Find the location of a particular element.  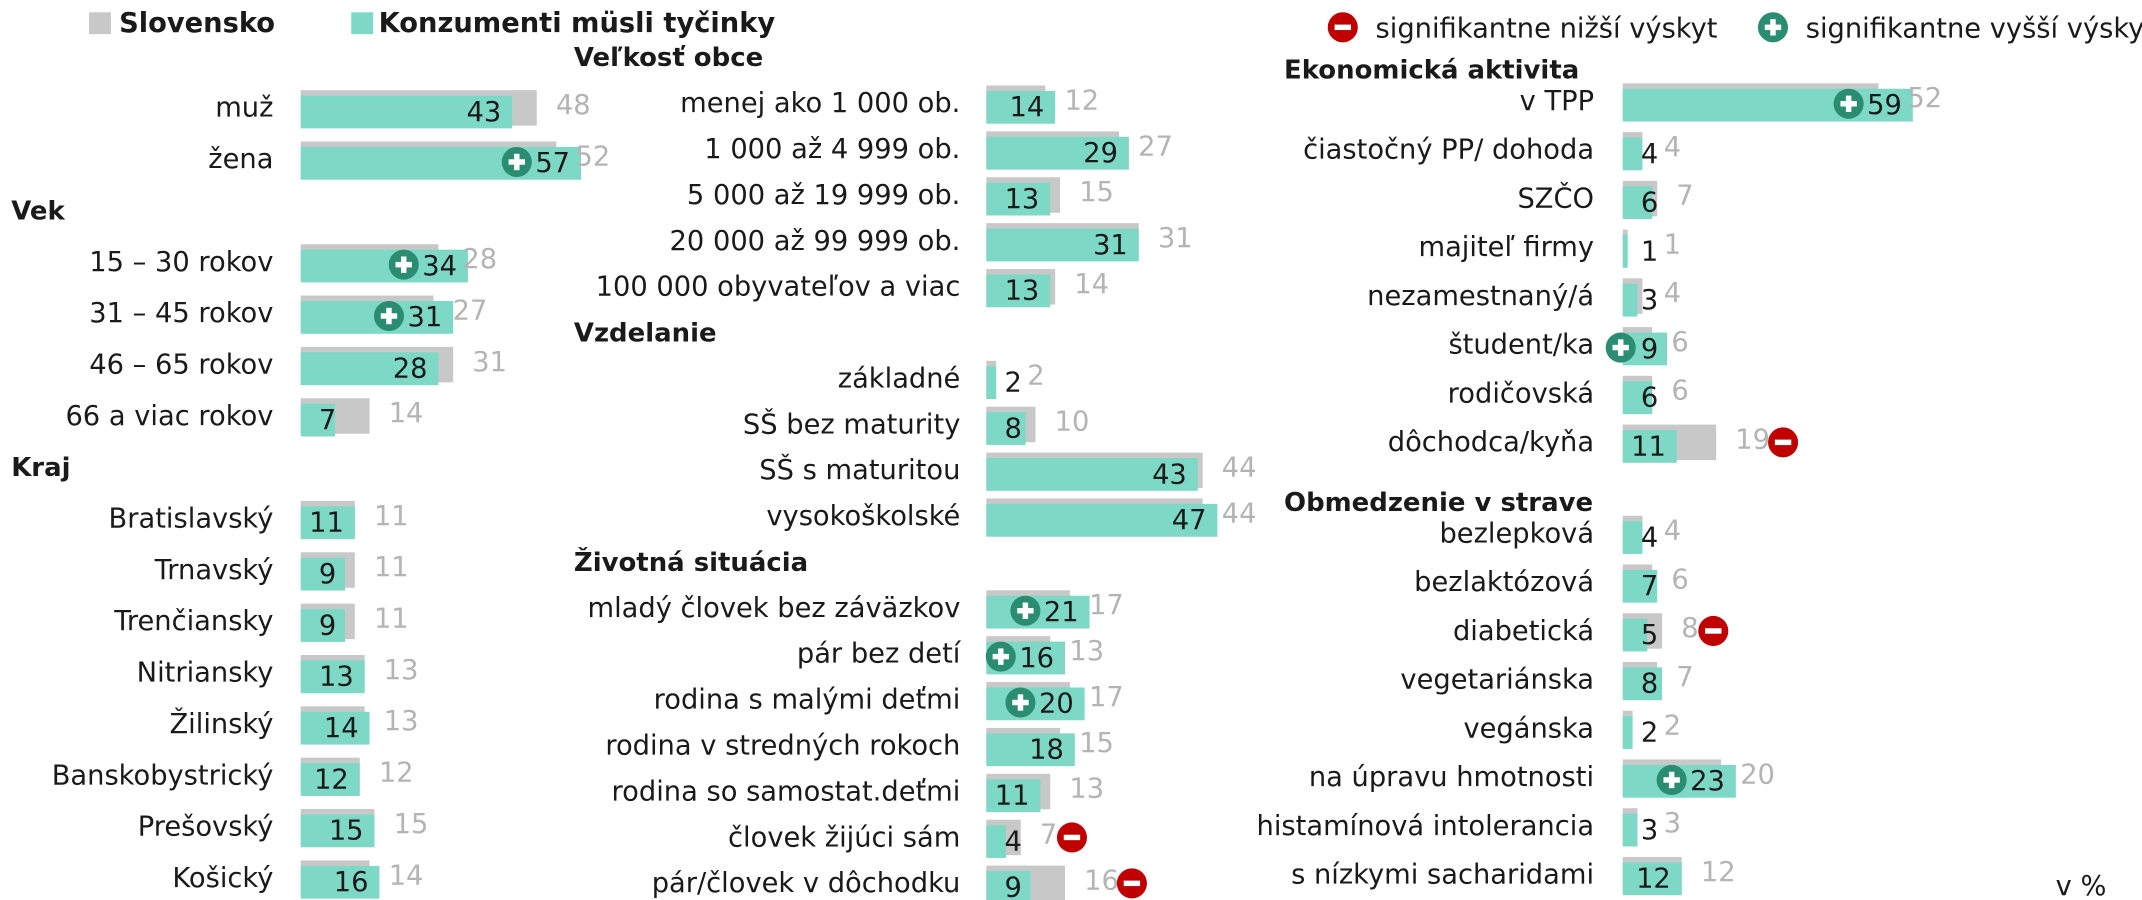

category-label: rodina s malými deťmi is located at coordinates (807, 700).